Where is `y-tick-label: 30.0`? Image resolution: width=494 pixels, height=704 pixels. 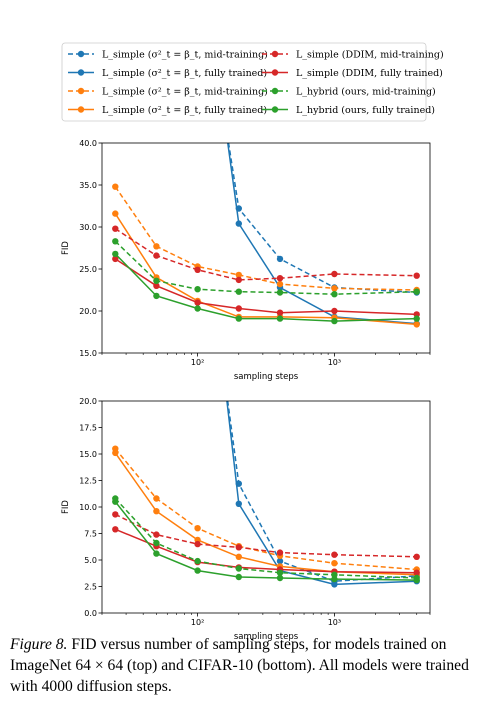 y-tick-label: 30.0 is located at coordinates (88, 227).